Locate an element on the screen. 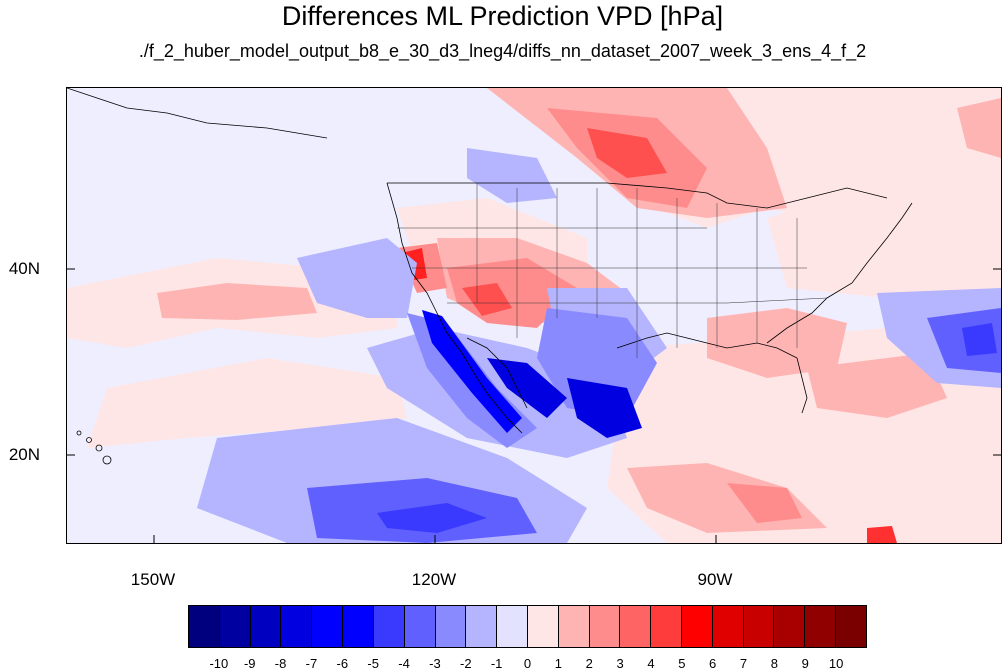 Image resolution: width=1005 pixels, height=672 pixels. colorbar-tick-label: 7 is located at coordinates (743, 663).